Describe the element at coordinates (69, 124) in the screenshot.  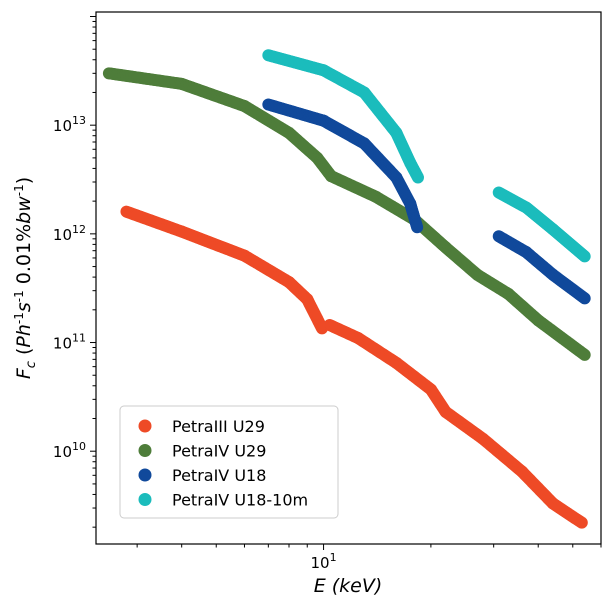
I see `y-tick-label: 1013` at that location.